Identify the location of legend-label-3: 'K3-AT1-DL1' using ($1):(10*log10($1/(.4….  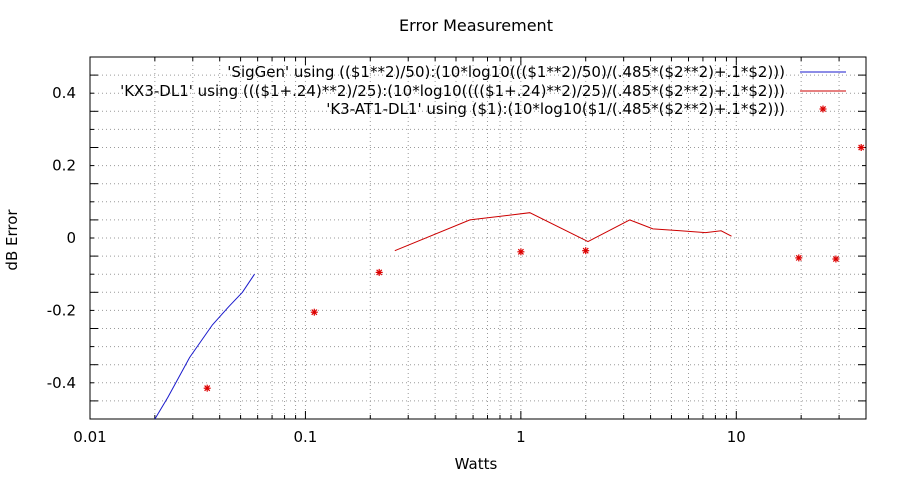
(555, 109).